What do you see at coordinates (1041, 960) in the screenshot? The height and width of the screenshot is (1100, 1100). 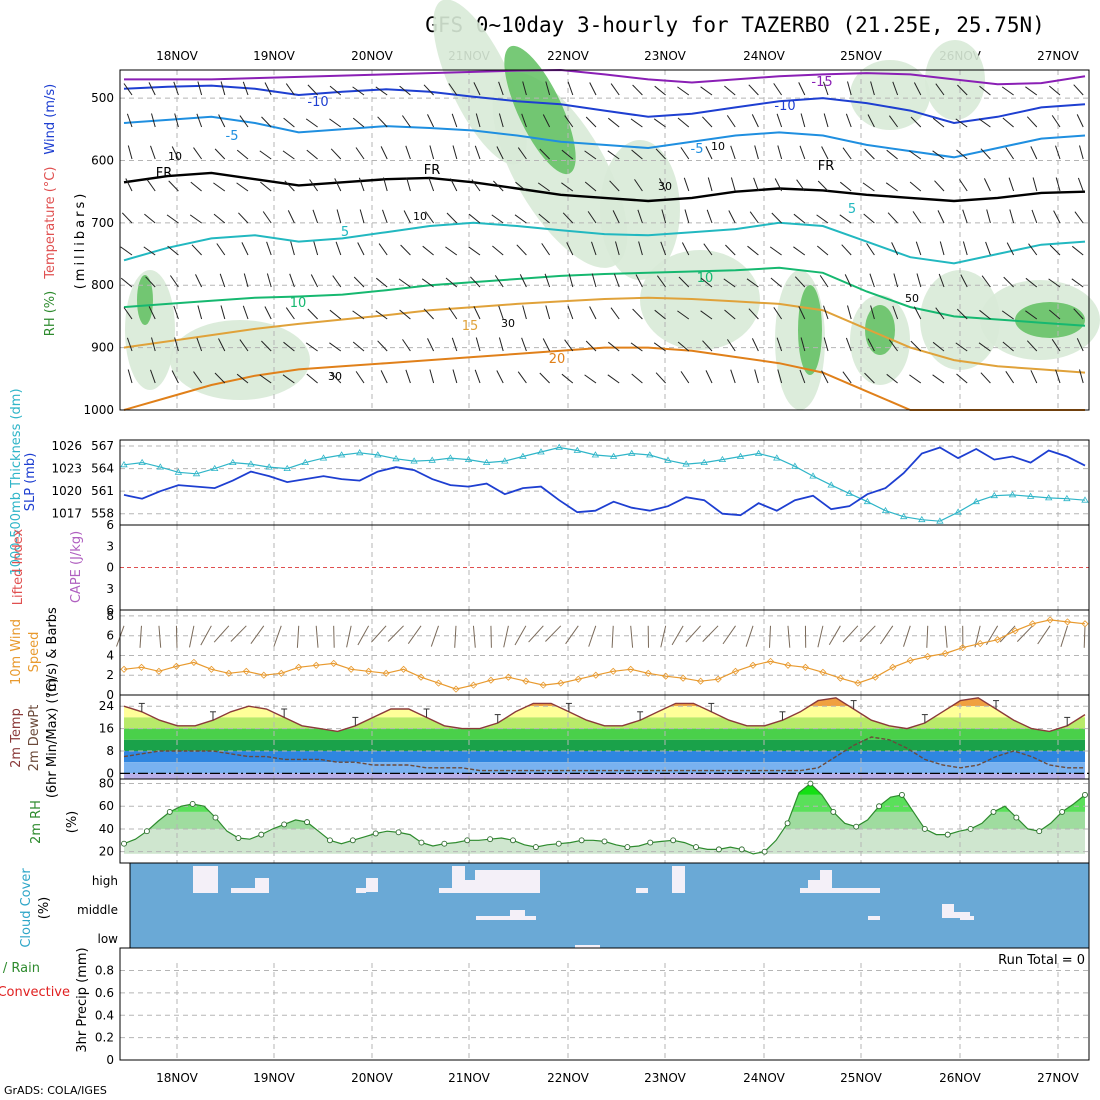 I see `run-total: Run Total = 0` at bounding box center [1041, 960].